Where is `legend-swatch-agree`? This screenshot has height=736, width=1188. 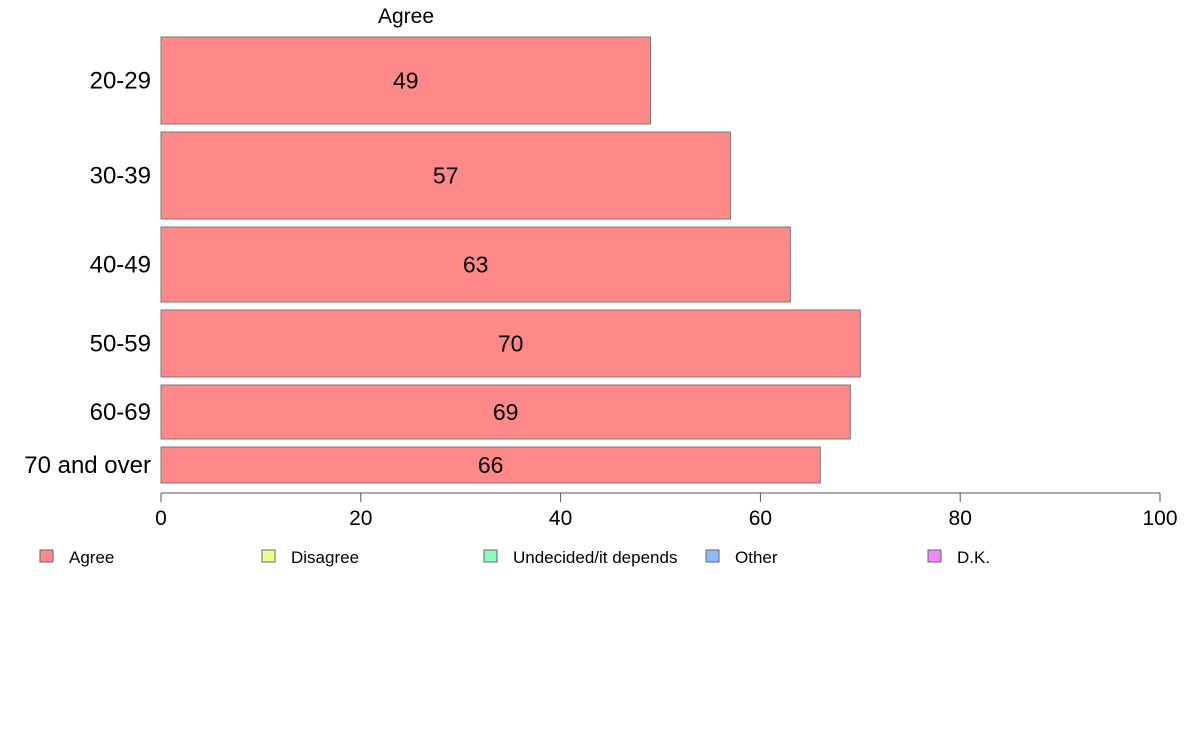 legend-swatch-agree is located at coordinates (46, 556).